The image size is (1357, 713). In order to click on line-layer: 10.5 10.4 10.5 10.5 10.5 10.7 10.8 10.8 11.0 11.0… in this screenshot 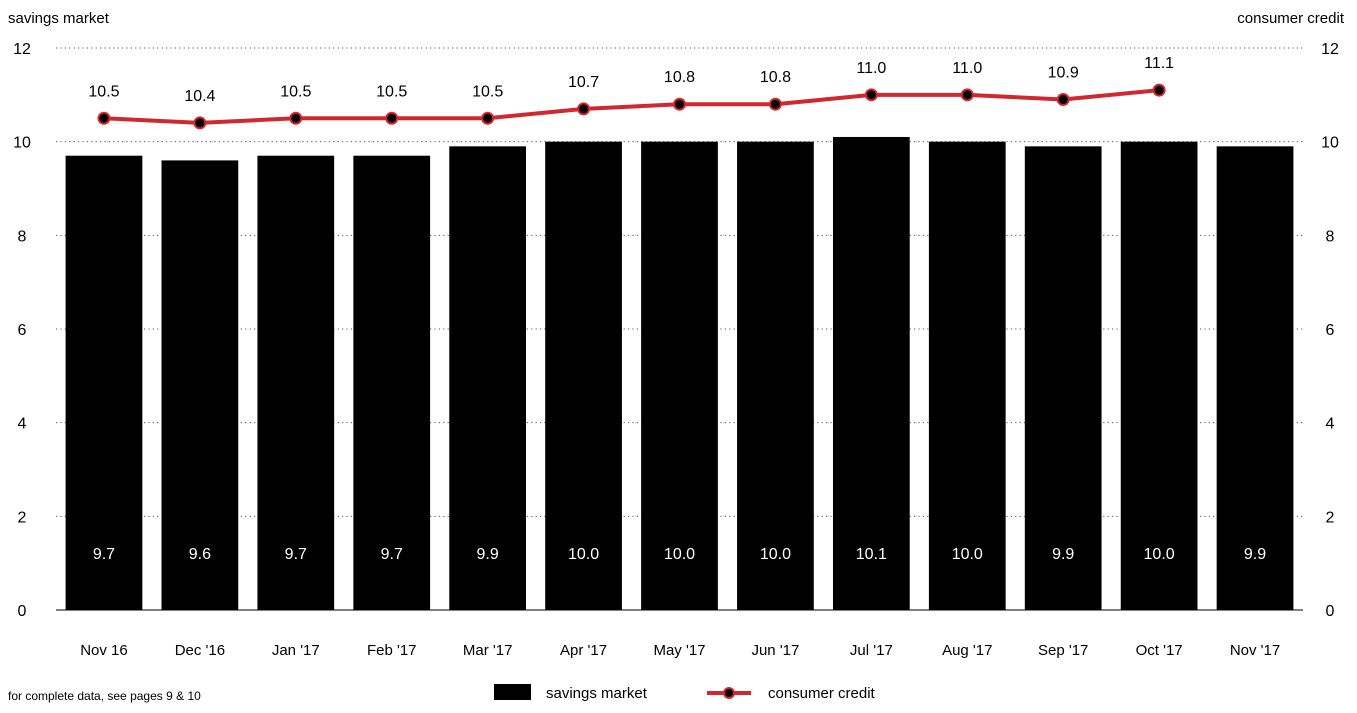, I will do `click(631, 92)`.